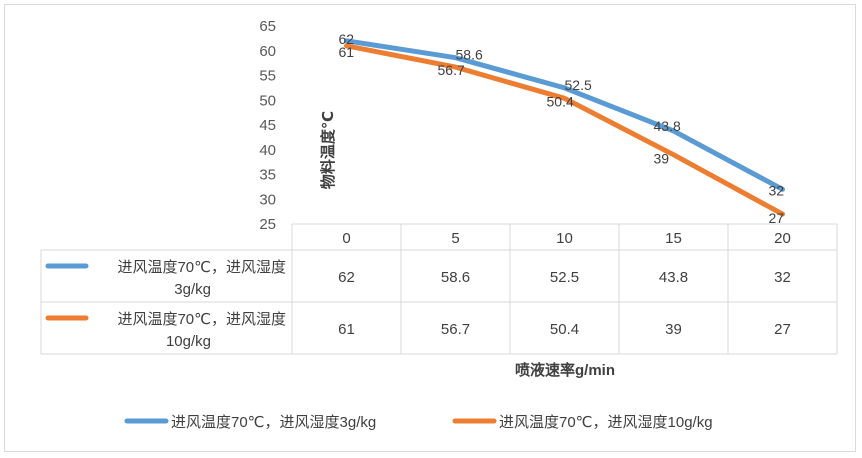 This screenshot has width=862, height=458. What do you see at coordinates (267, 175) in the screenshot?
I see `y-tick-label: 35` at bounding box center [267, 175].